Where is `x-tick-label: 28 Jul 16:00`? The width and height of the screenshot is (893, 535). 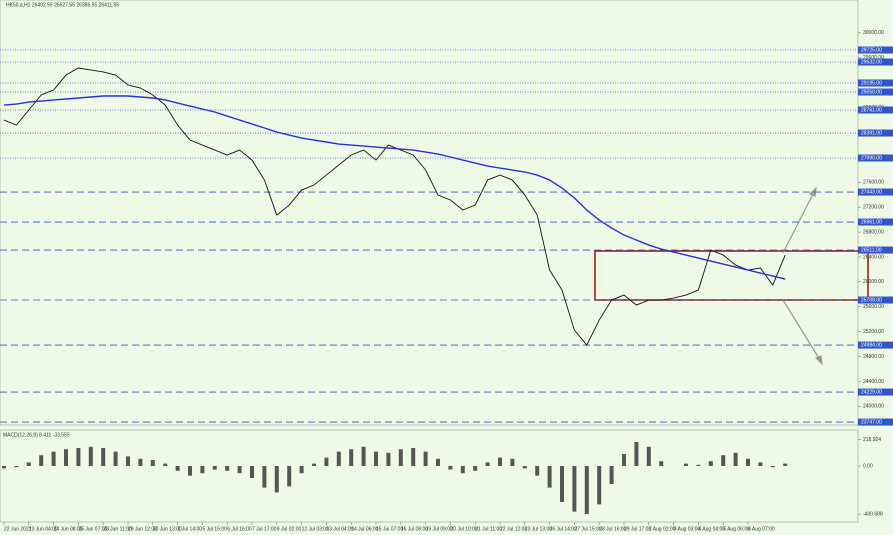
x-tick-label: 28 Jul 16:00 is located at coordinates (612, 529).